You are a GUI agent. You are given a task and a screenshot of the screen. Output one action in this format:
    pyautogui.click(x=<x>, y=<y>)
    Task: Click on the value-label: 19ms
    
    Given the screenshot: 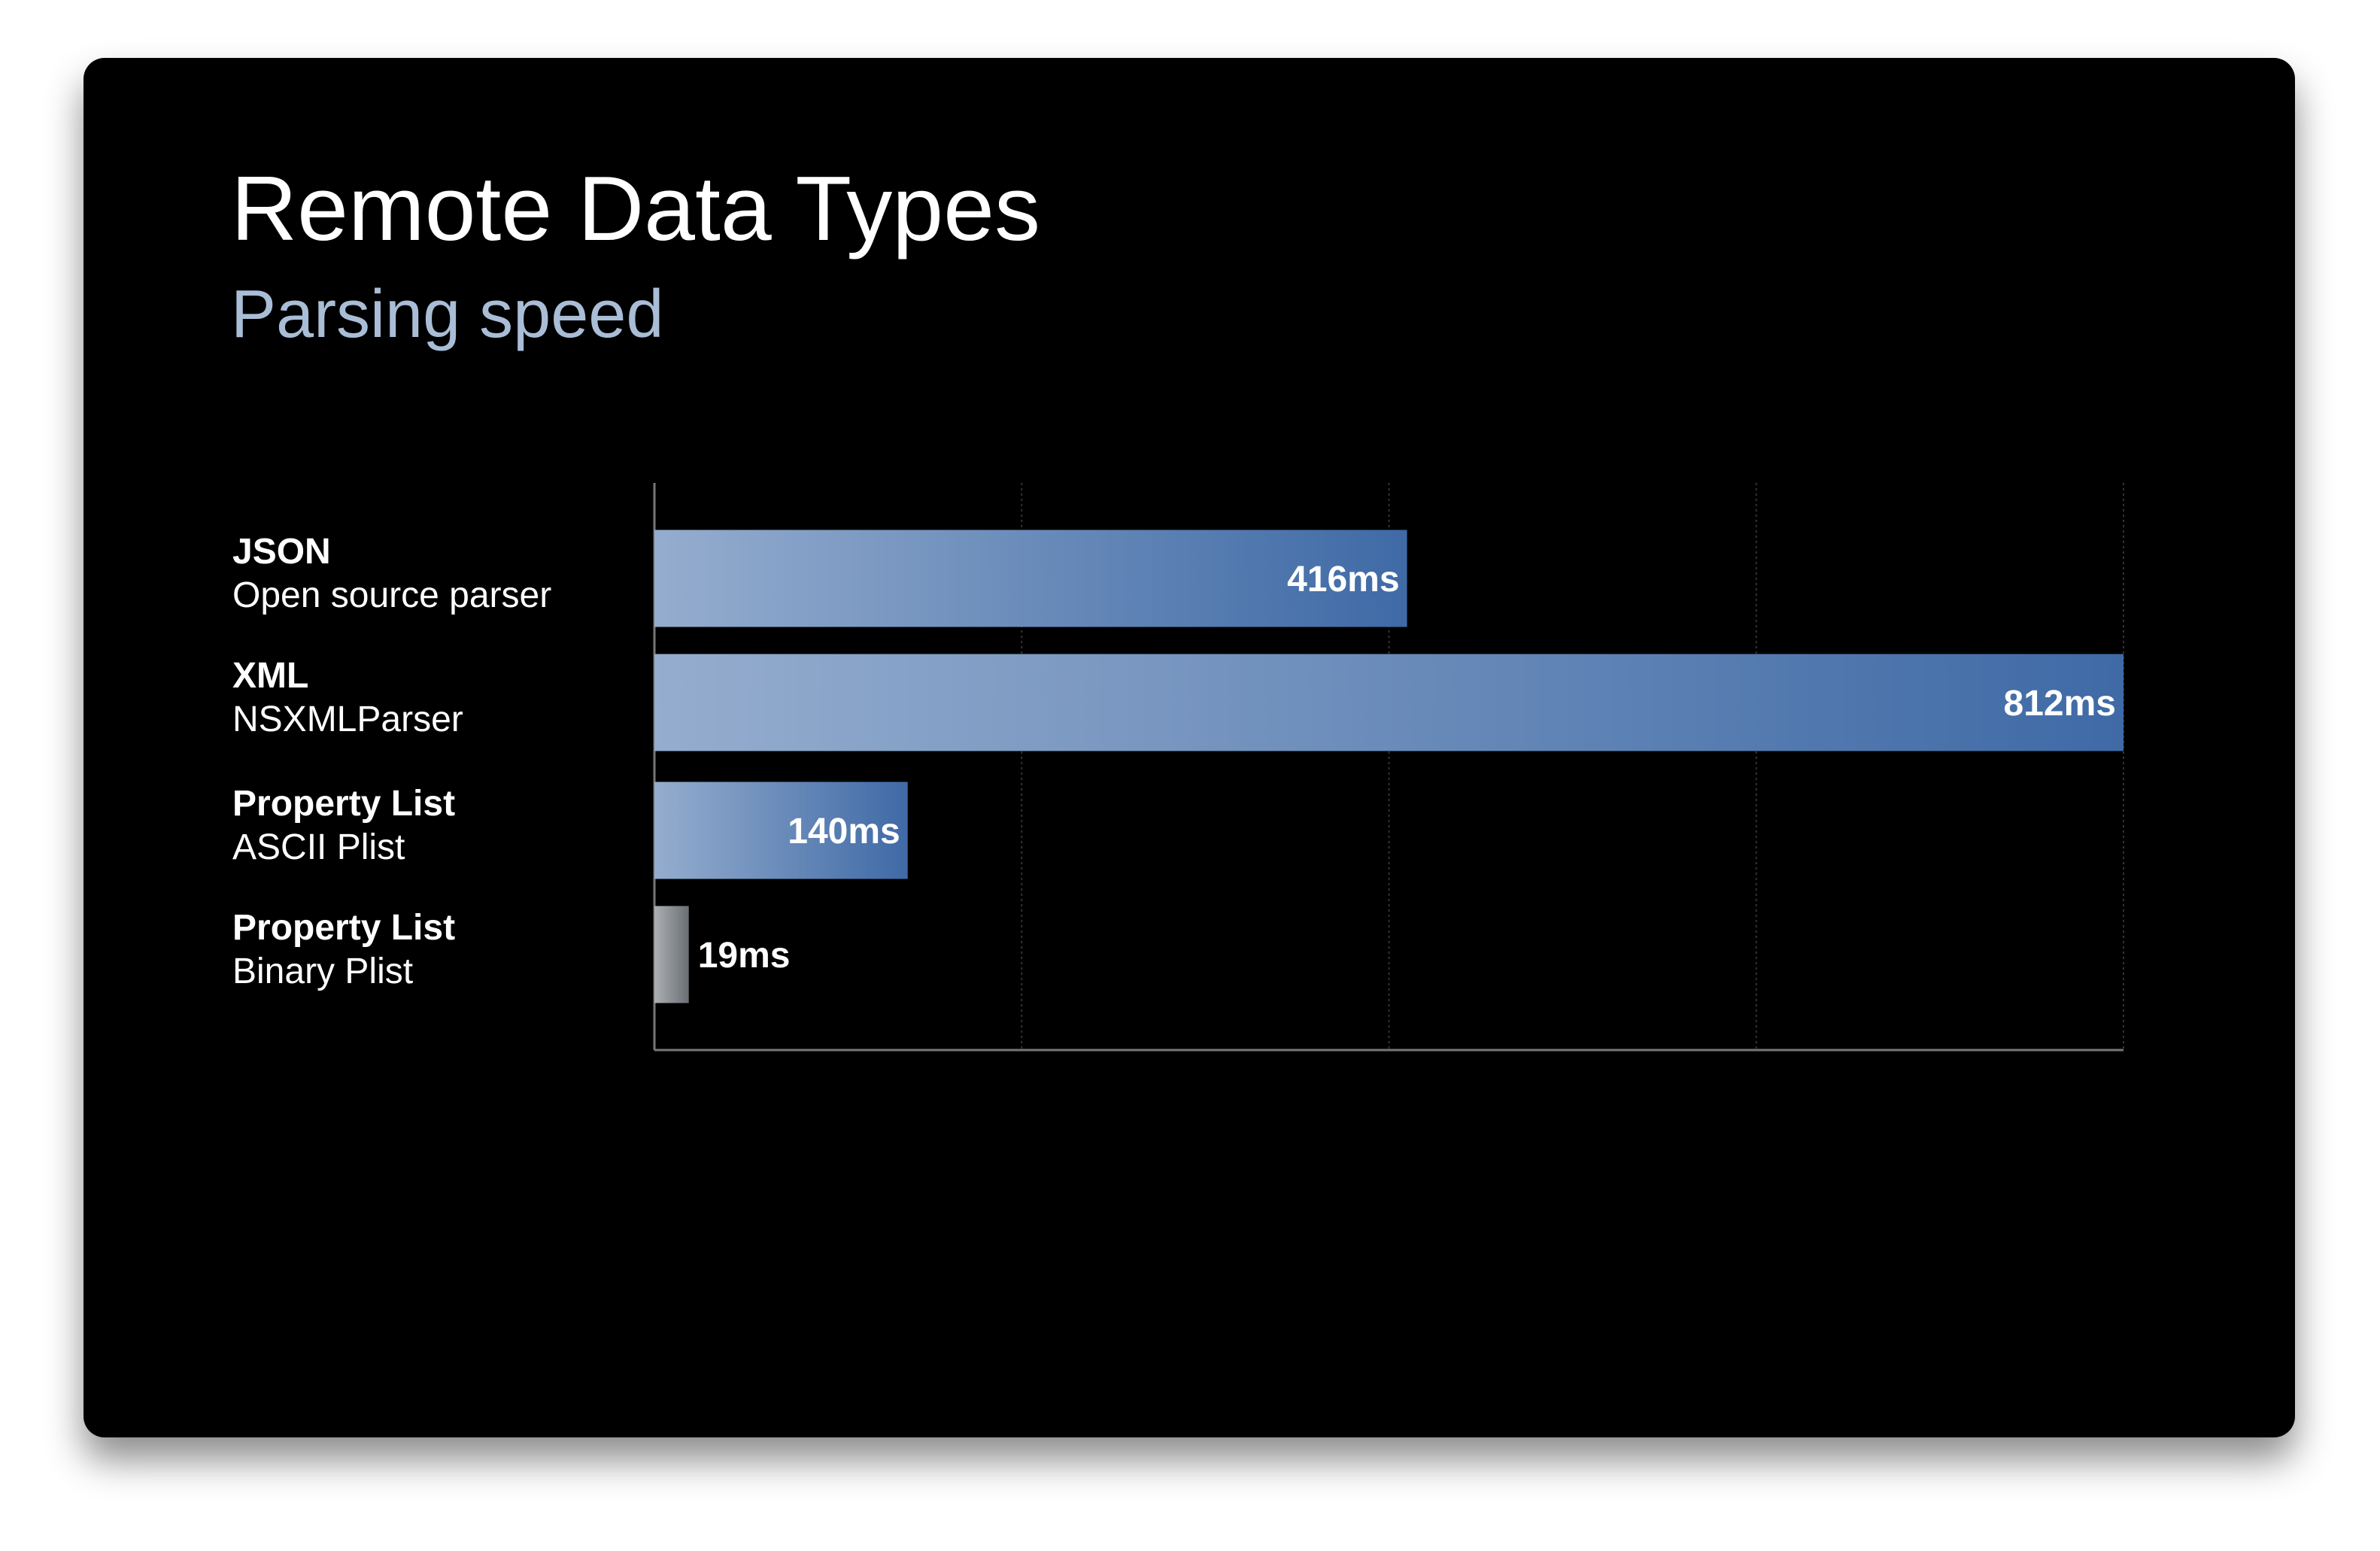 What is the action you would take?
    pyautogui.click(x=744, y=956)
    